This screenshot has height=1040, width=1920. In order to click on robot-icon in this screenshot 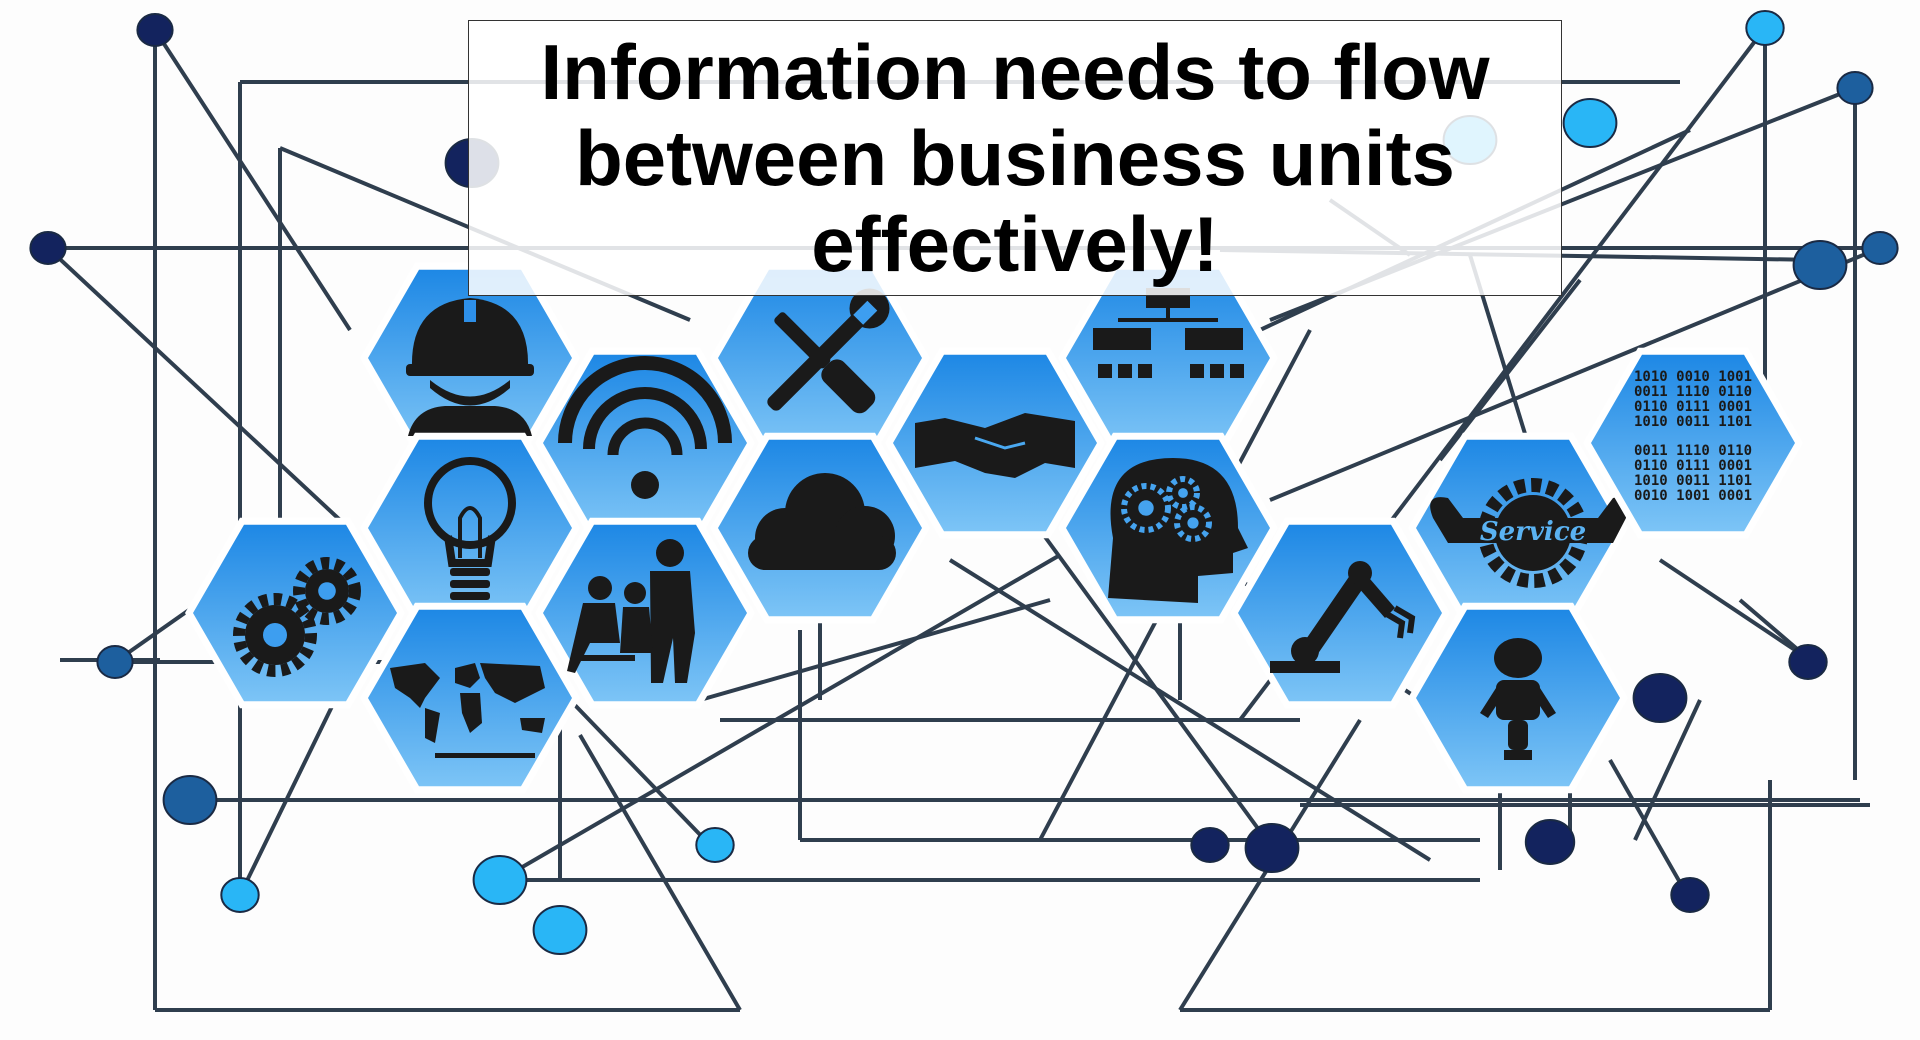, I will do `click(1518, 699)`.